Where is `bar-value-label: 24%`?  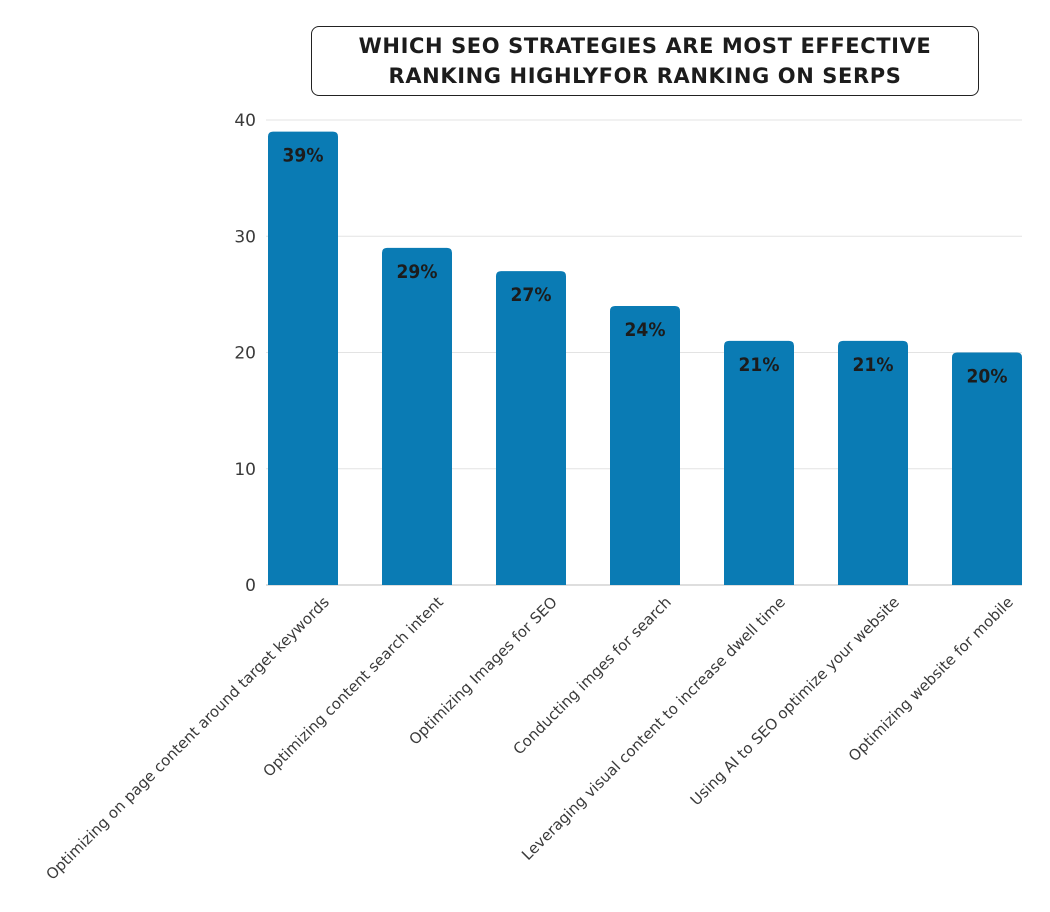
bar-value-label: 24% is located at coordinates (645, 330).